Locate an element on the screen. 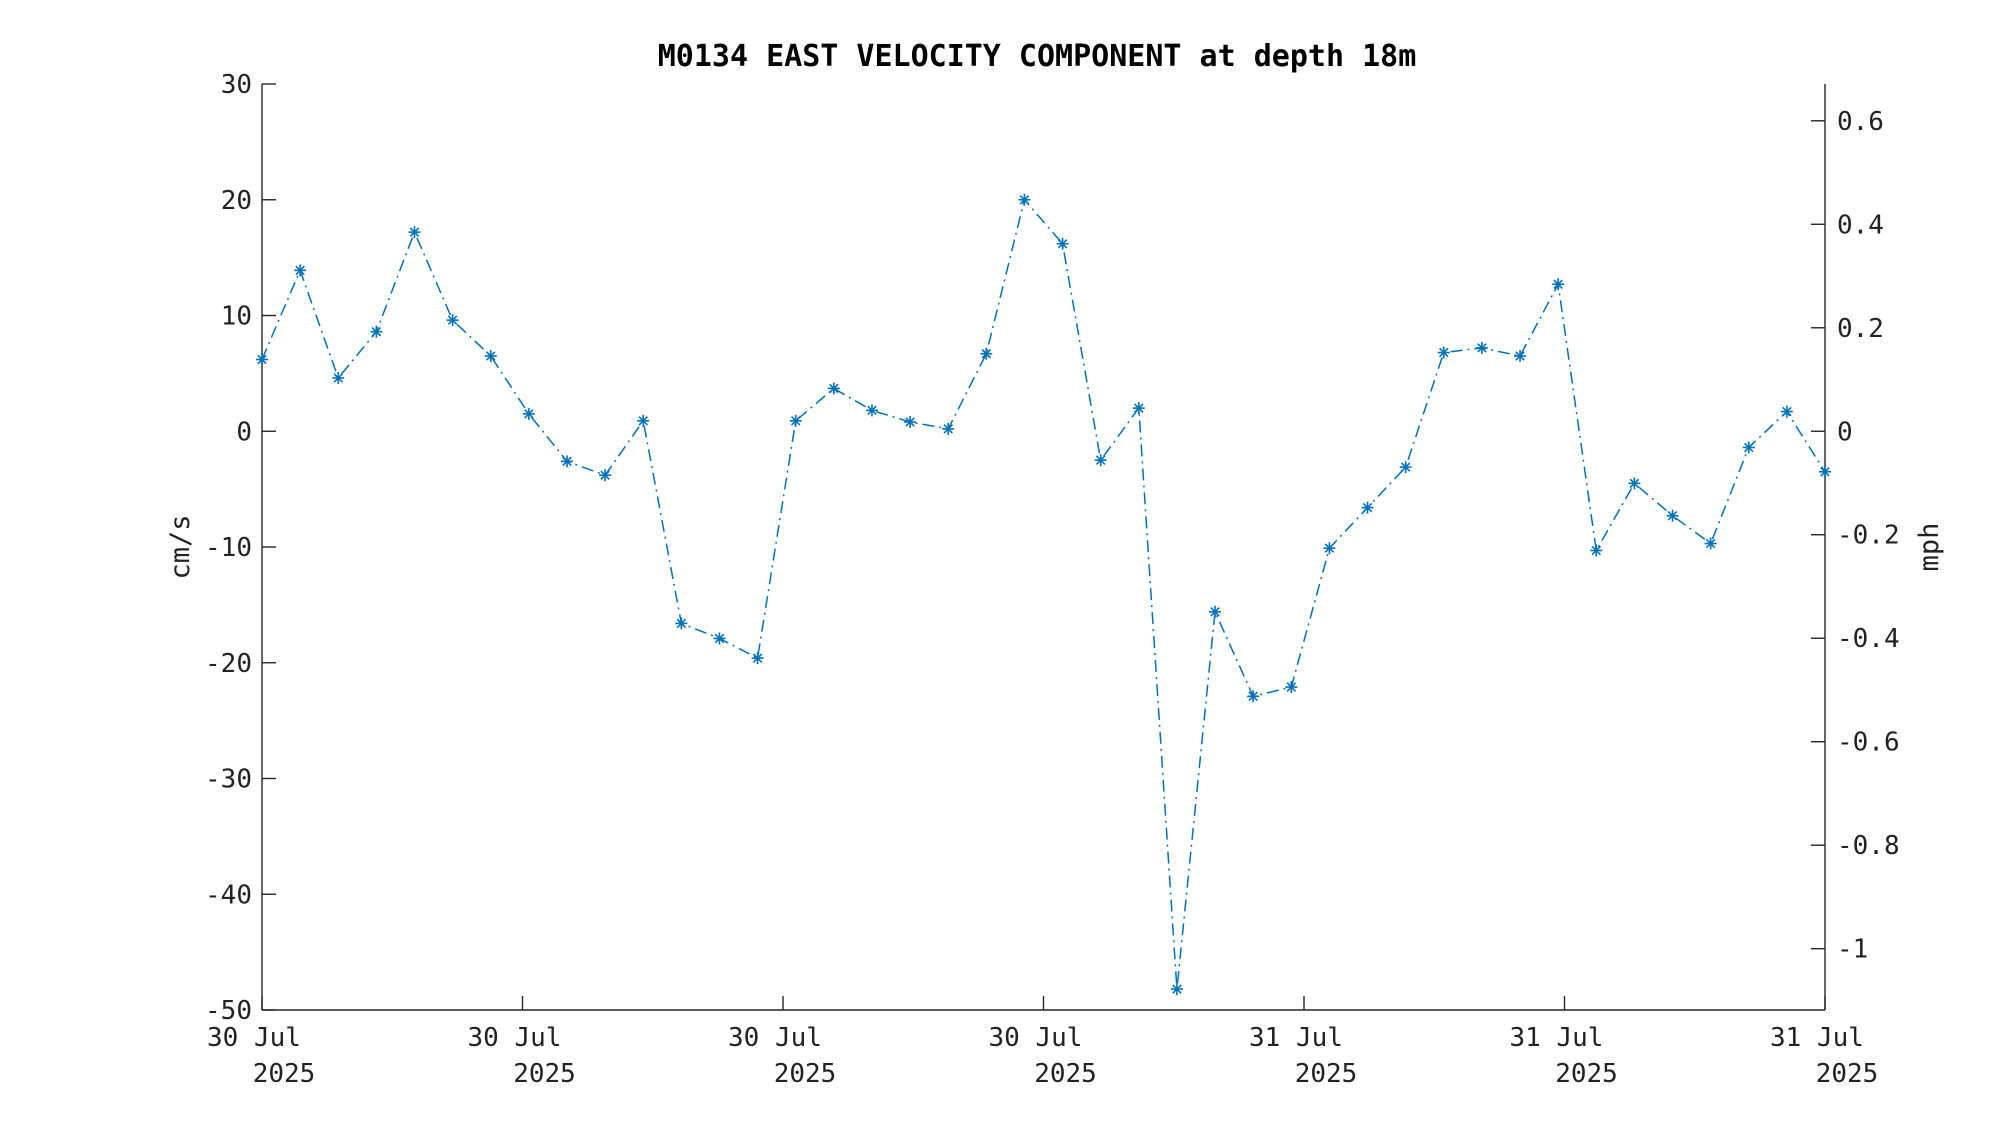 The height and width of the screenshot is (1125, 2000). left-y-tick-label: 0 is located at coordinates (244, 432).